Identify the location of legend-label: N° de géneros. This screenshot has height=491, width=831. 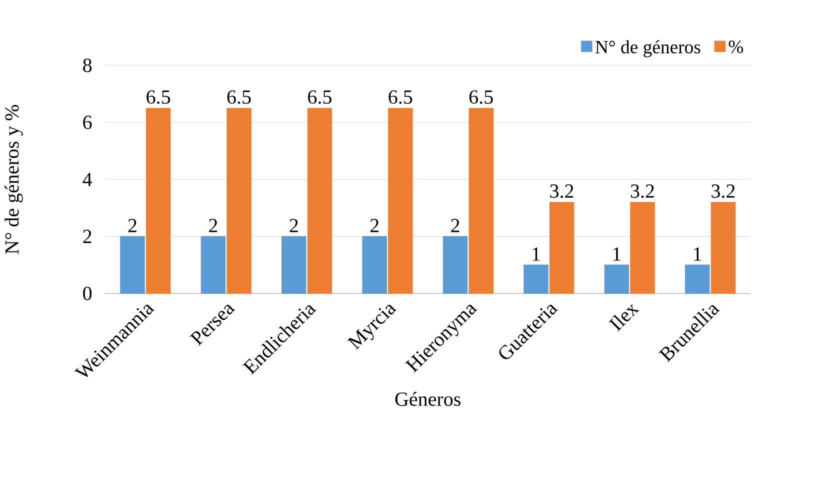
(647, 49).